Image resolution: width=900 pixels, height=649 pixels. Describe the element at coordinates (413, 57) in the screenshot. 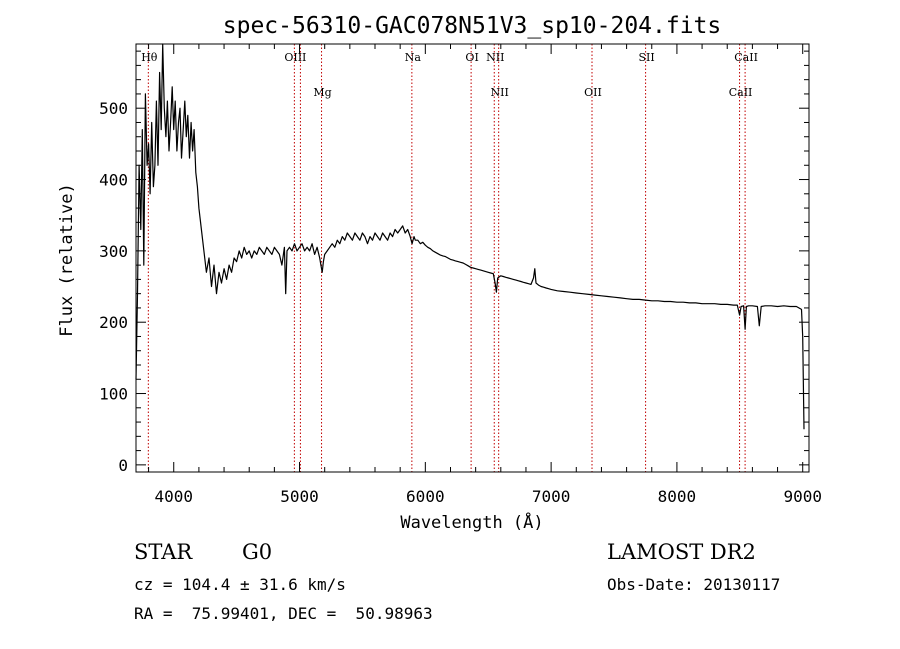

I see `line-label: Na` at that location.